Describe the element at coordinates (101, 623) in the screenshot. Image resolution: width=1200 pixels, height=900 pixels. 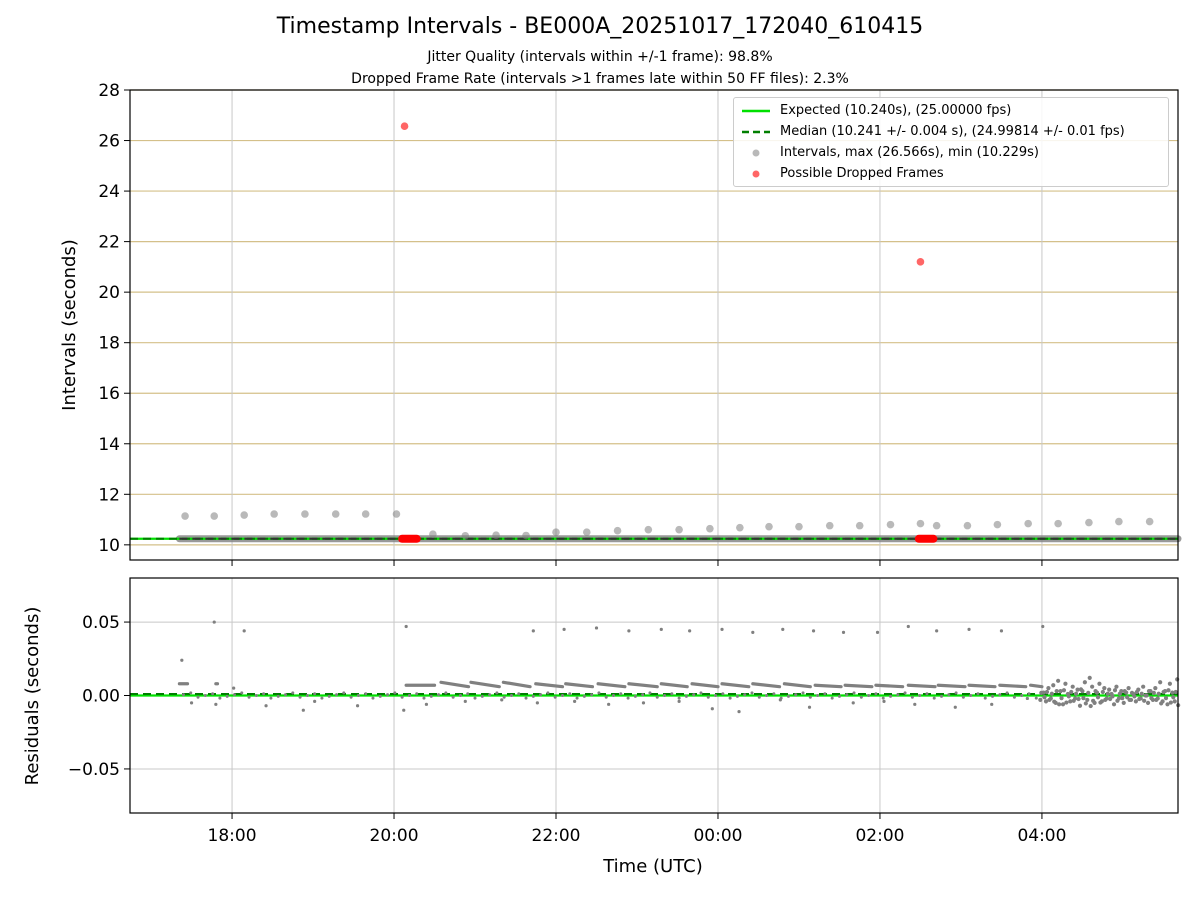
I see `bottom-ytick-label: 0.05` at that location.